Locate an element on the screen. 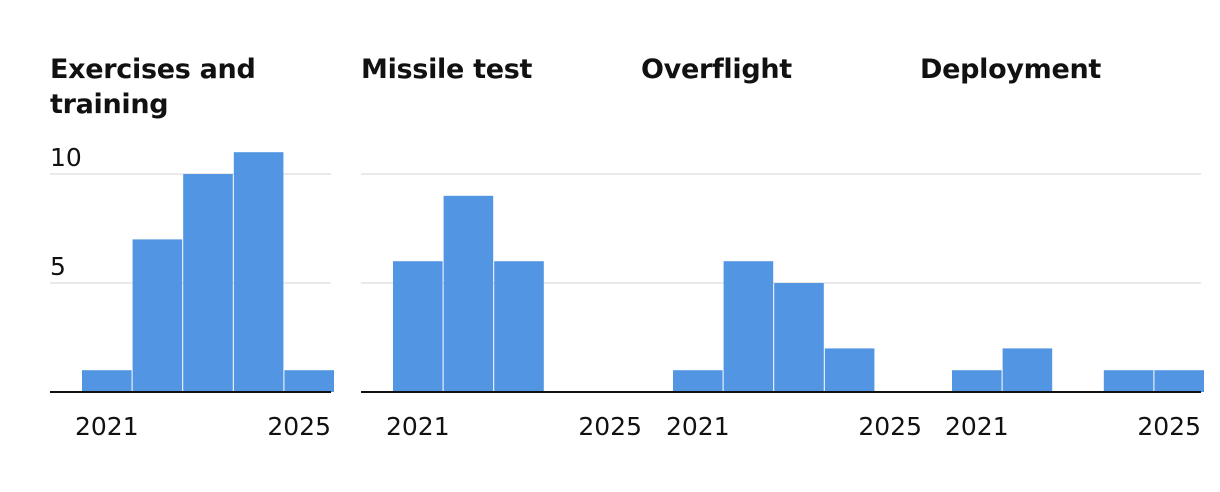 This screenshot has height=492, width=1220. bar-3-2022 is located at coordinates (1027, 370).